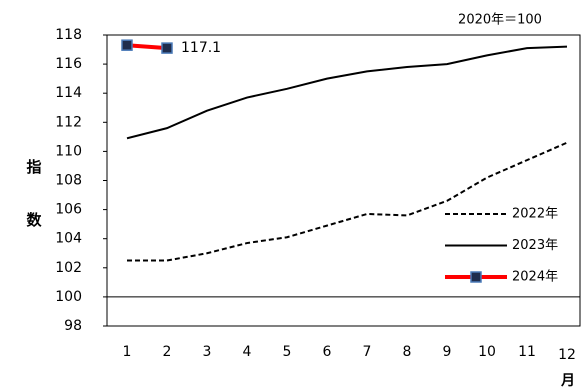 The width and height of the screenshot is (588, 392). What do you see at coordinates (68, 210) in the screenshot?
I see `y-tick-label: 106` at bounding box center [68, 210].